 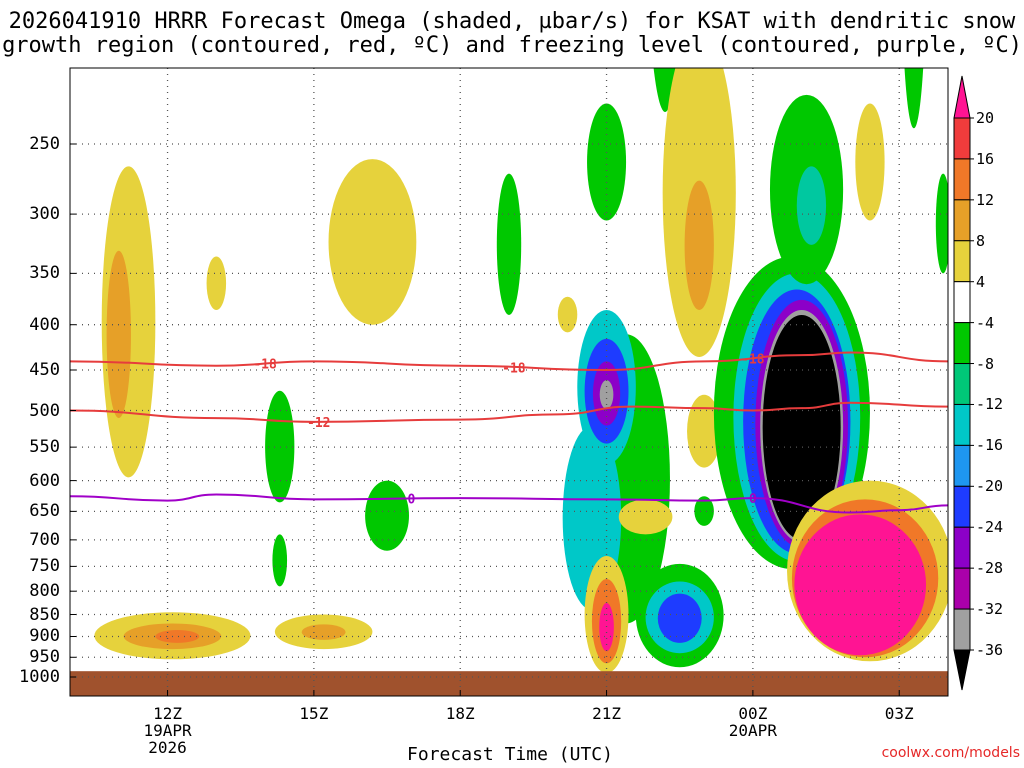 I want to click on y-tick-label-300: 300, so click(x=44, y=214).